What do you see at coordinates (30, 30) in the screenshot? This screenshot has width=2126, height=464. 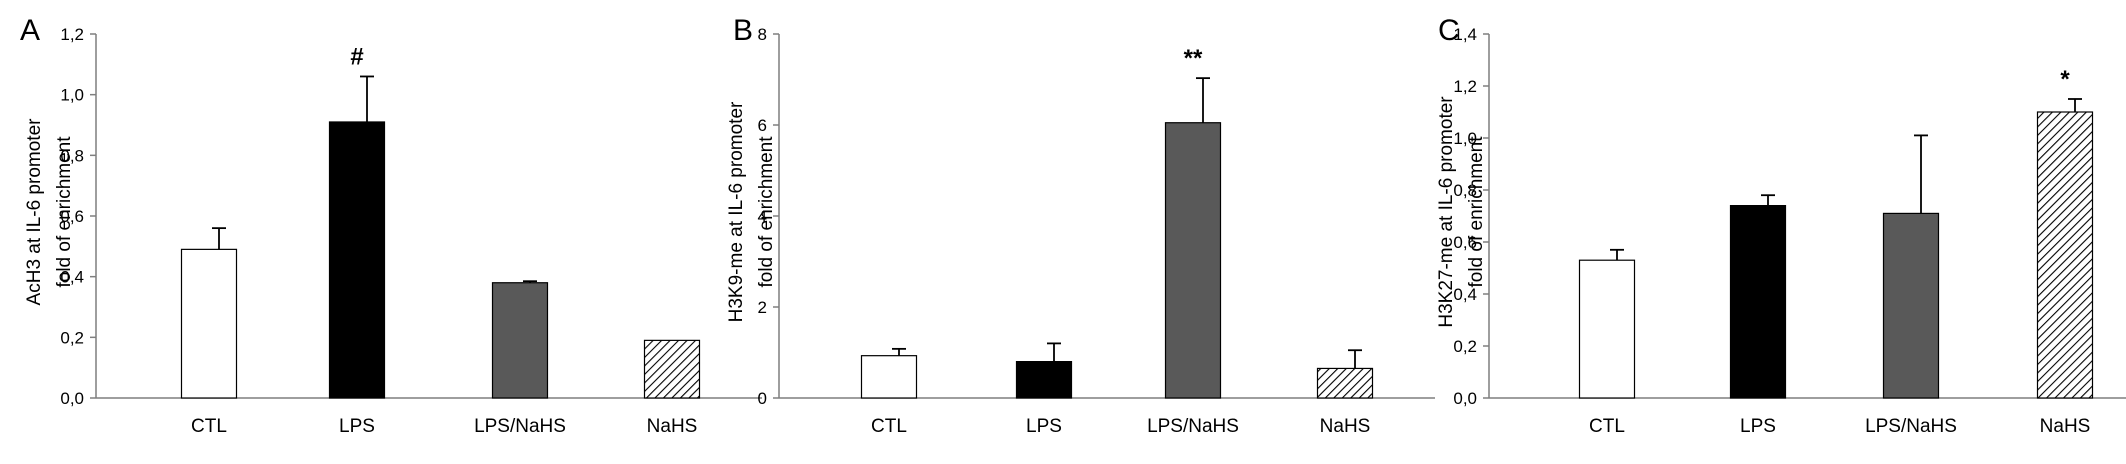 I see `panel-label: A` at bounding box center [30, 30].